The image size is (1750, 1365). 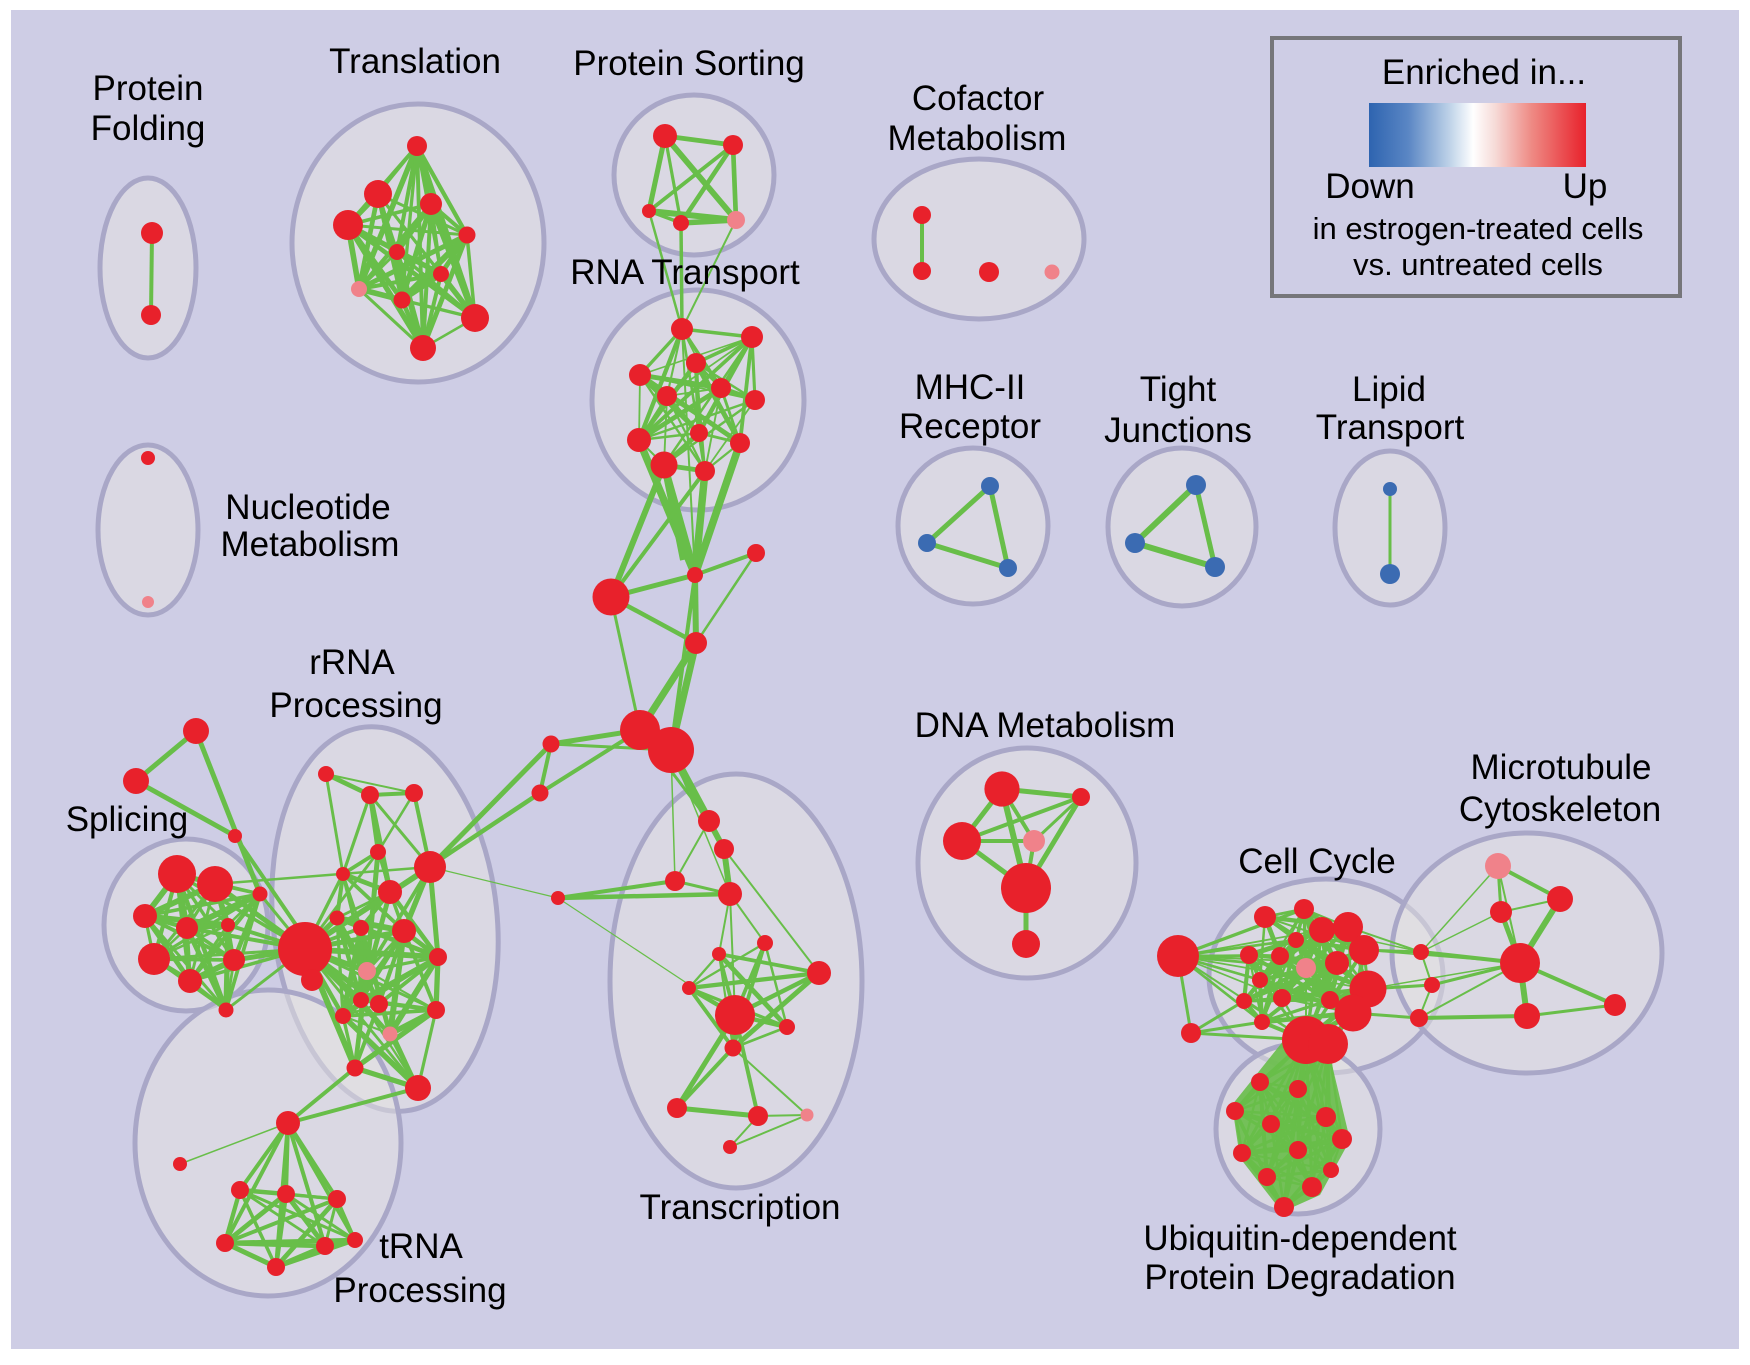 What do you see at coordinates (1300, 1238) in the screenshot?
I see `svg-text: Ubiquitin-dependent` at bounding box center [1300, 1238].